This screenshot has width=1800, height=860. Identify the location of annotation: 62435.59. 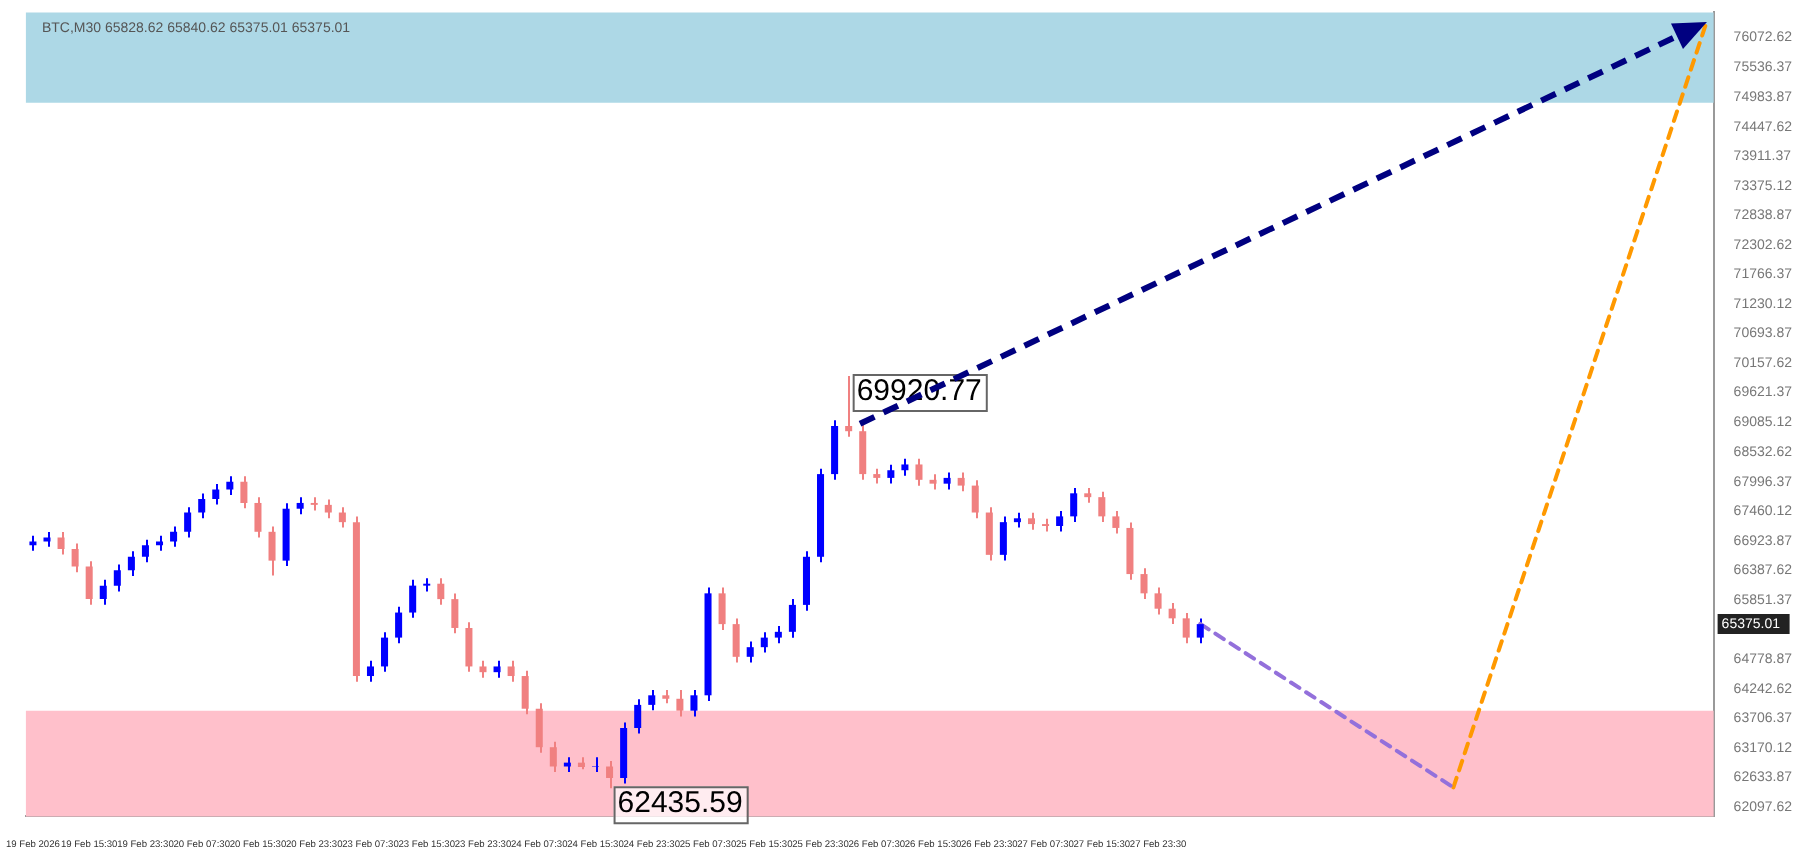
(680, 803).